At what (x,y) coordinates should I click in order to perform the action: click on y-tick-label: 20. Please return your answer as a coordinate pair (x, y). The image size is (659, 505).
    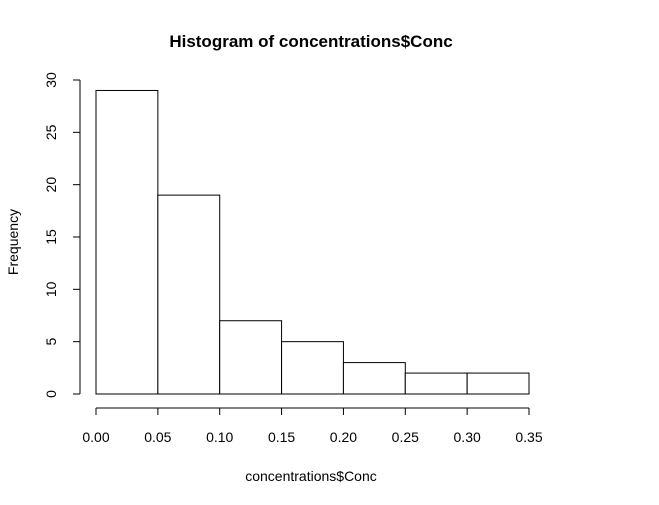
    Looking at the image, I should click on (51, 185).